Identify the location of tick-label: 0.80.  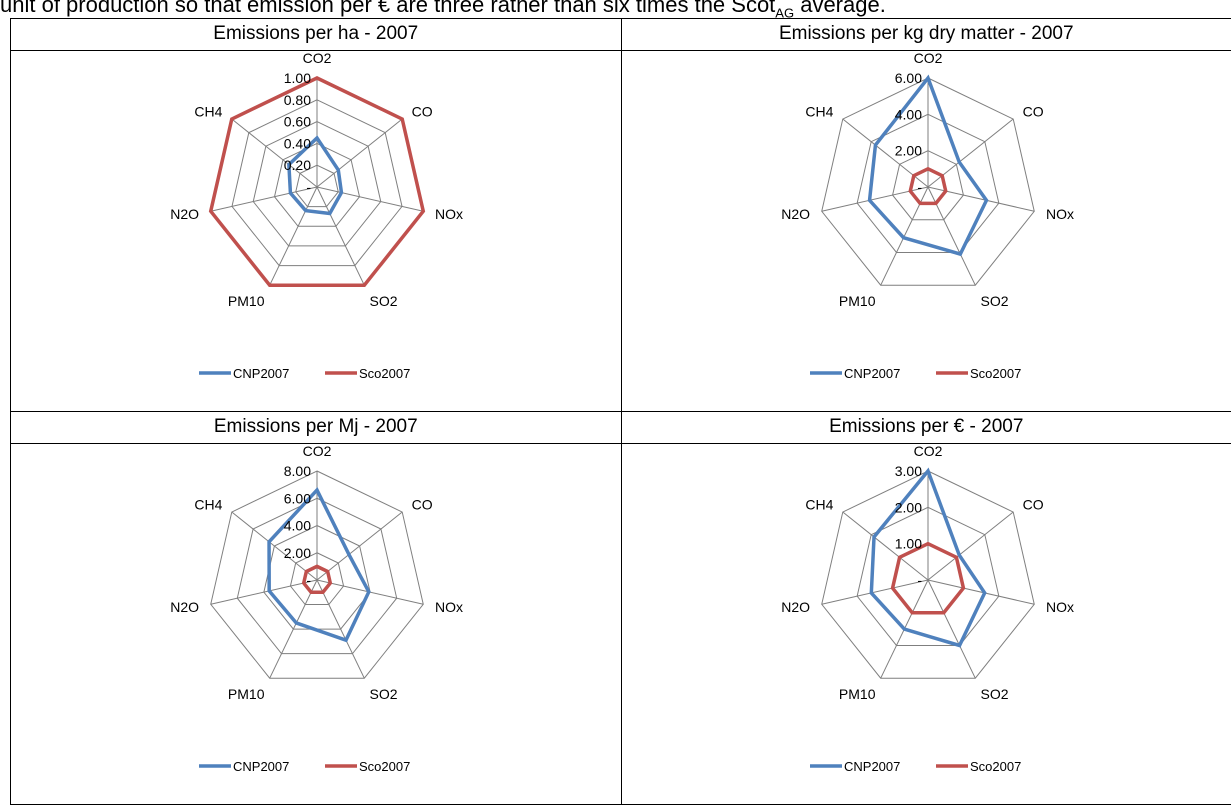
(297, 100).